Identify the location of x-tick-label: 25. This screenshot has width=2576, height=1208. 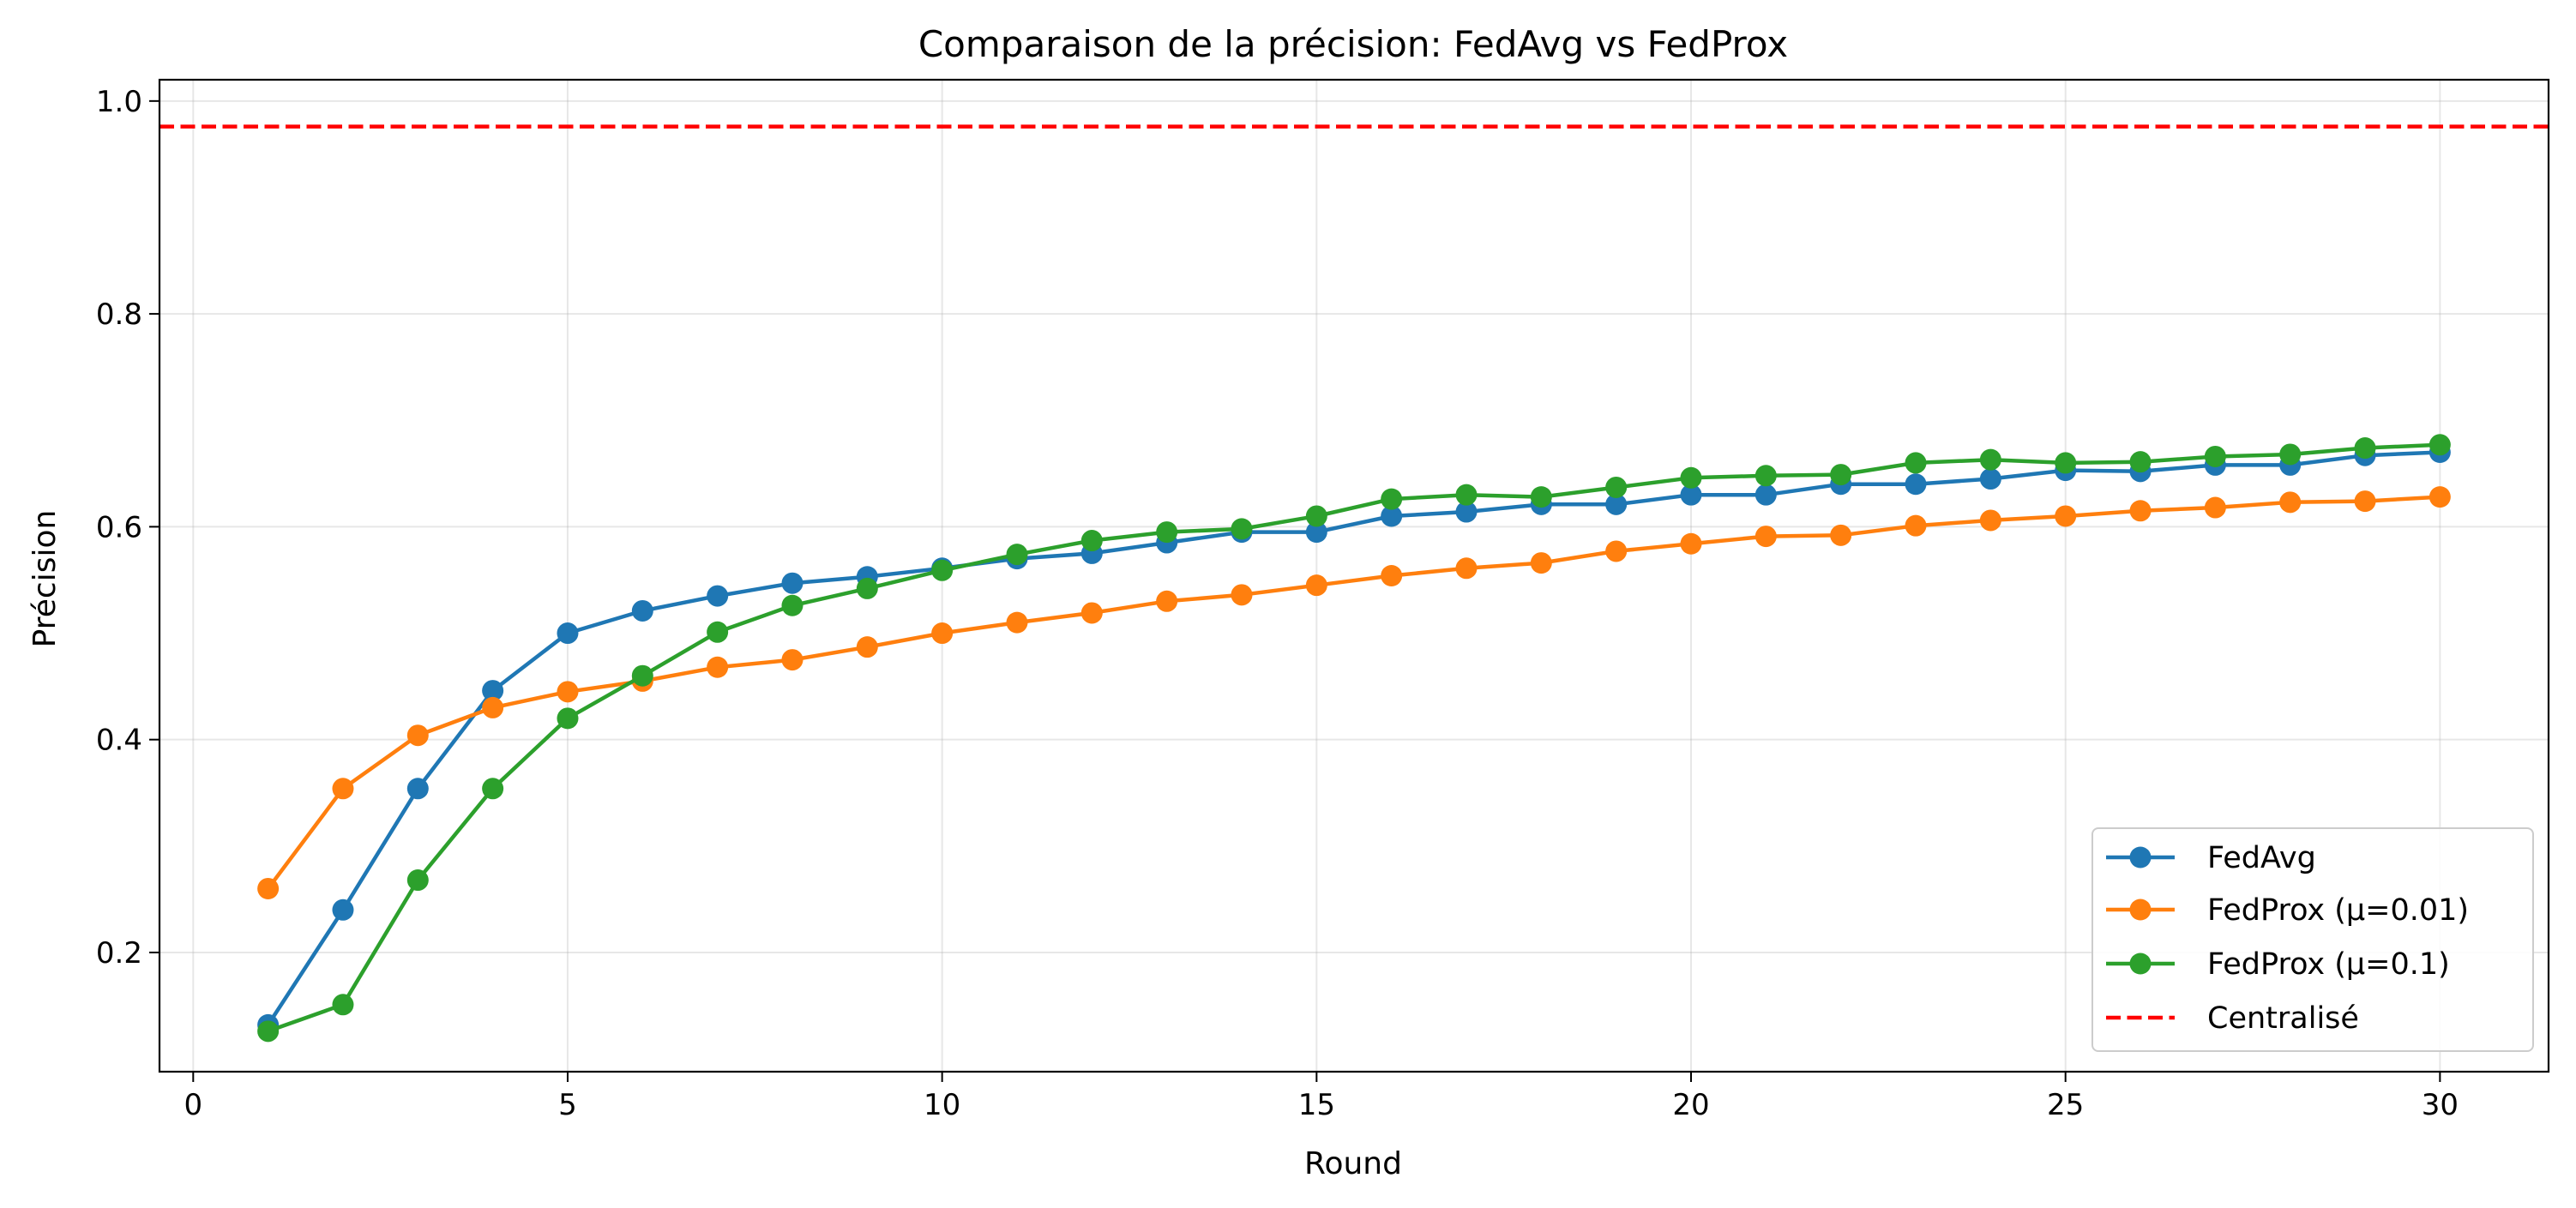
(2065, 1105).